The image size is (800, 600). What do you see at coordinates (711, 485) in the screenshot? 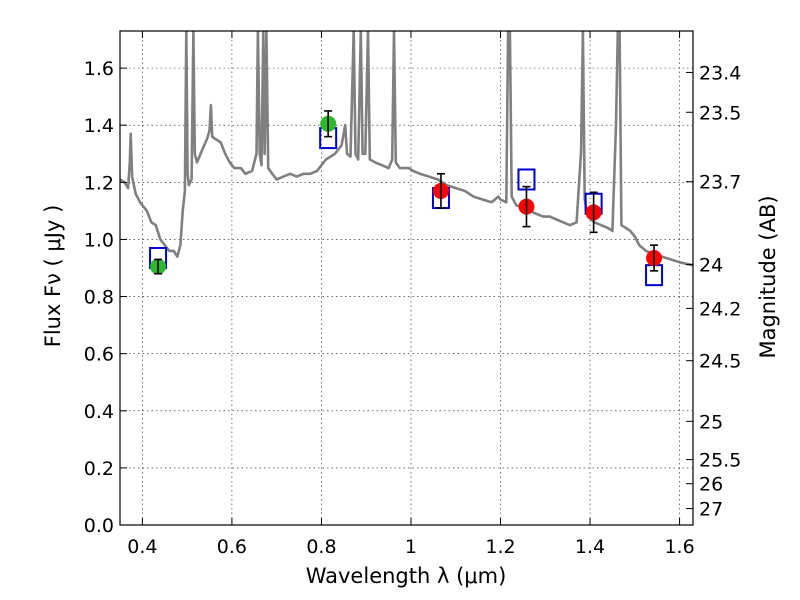
I see `magnitude-tick-label: 26` at bounding box center [711, 485].